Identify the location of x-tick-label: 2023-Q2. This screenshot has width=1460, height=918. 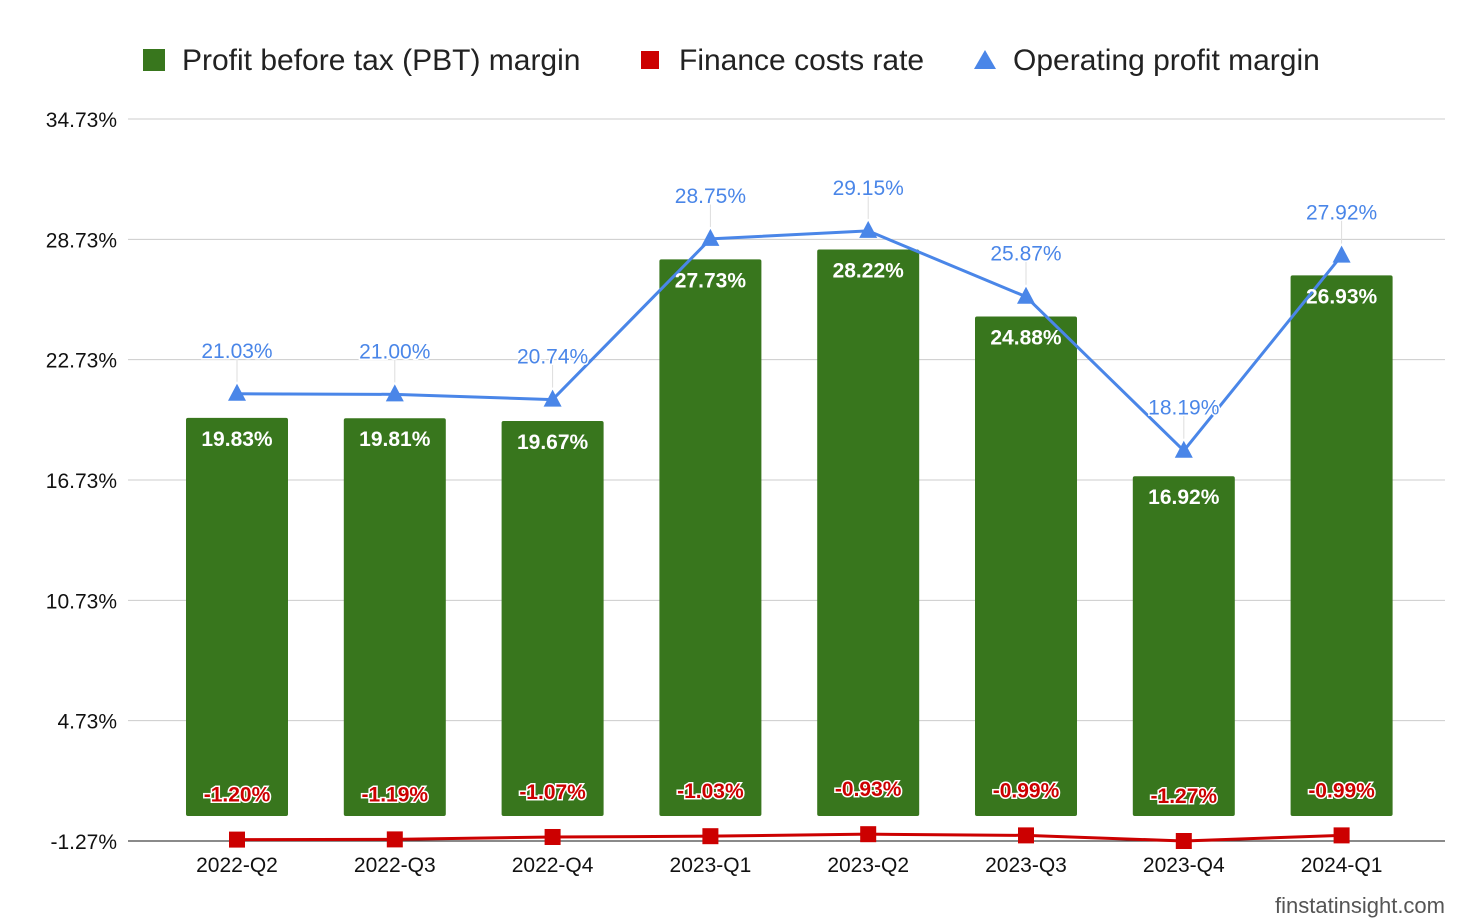
(868, 865).